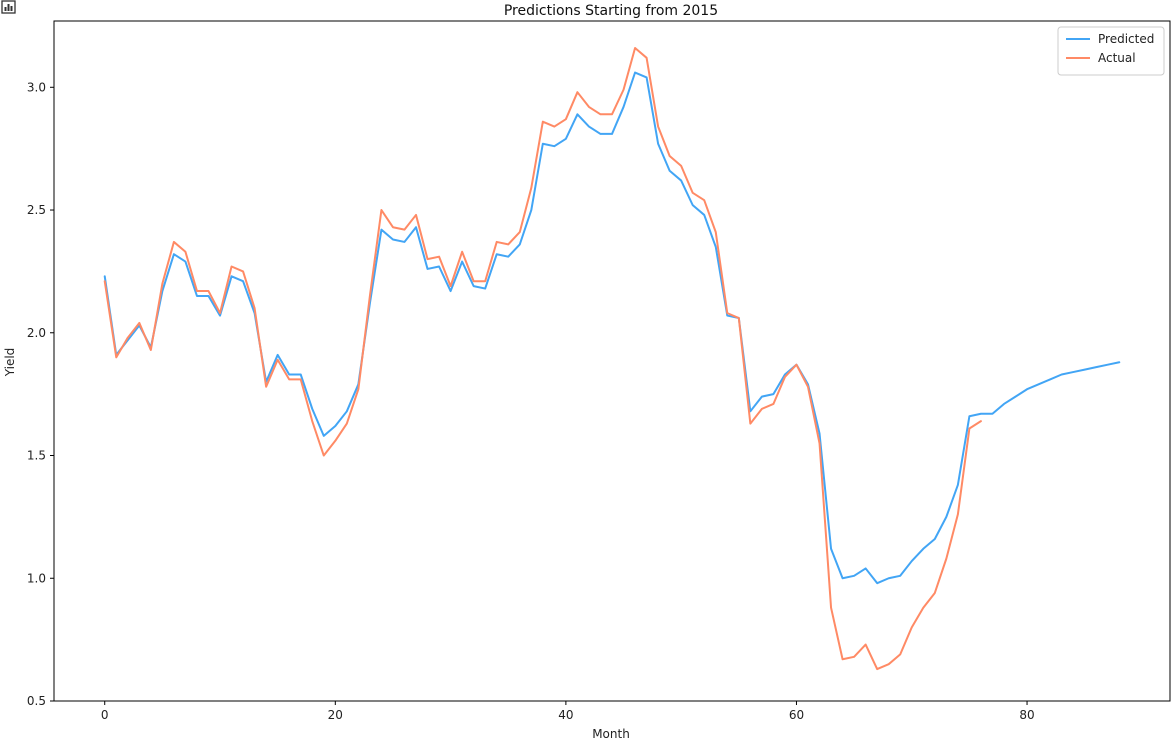 Image resolution: width=1174 pixels, height=743 pixels. I want to click on chart-title: Predictions Starting from 2015, so click(611, 11).